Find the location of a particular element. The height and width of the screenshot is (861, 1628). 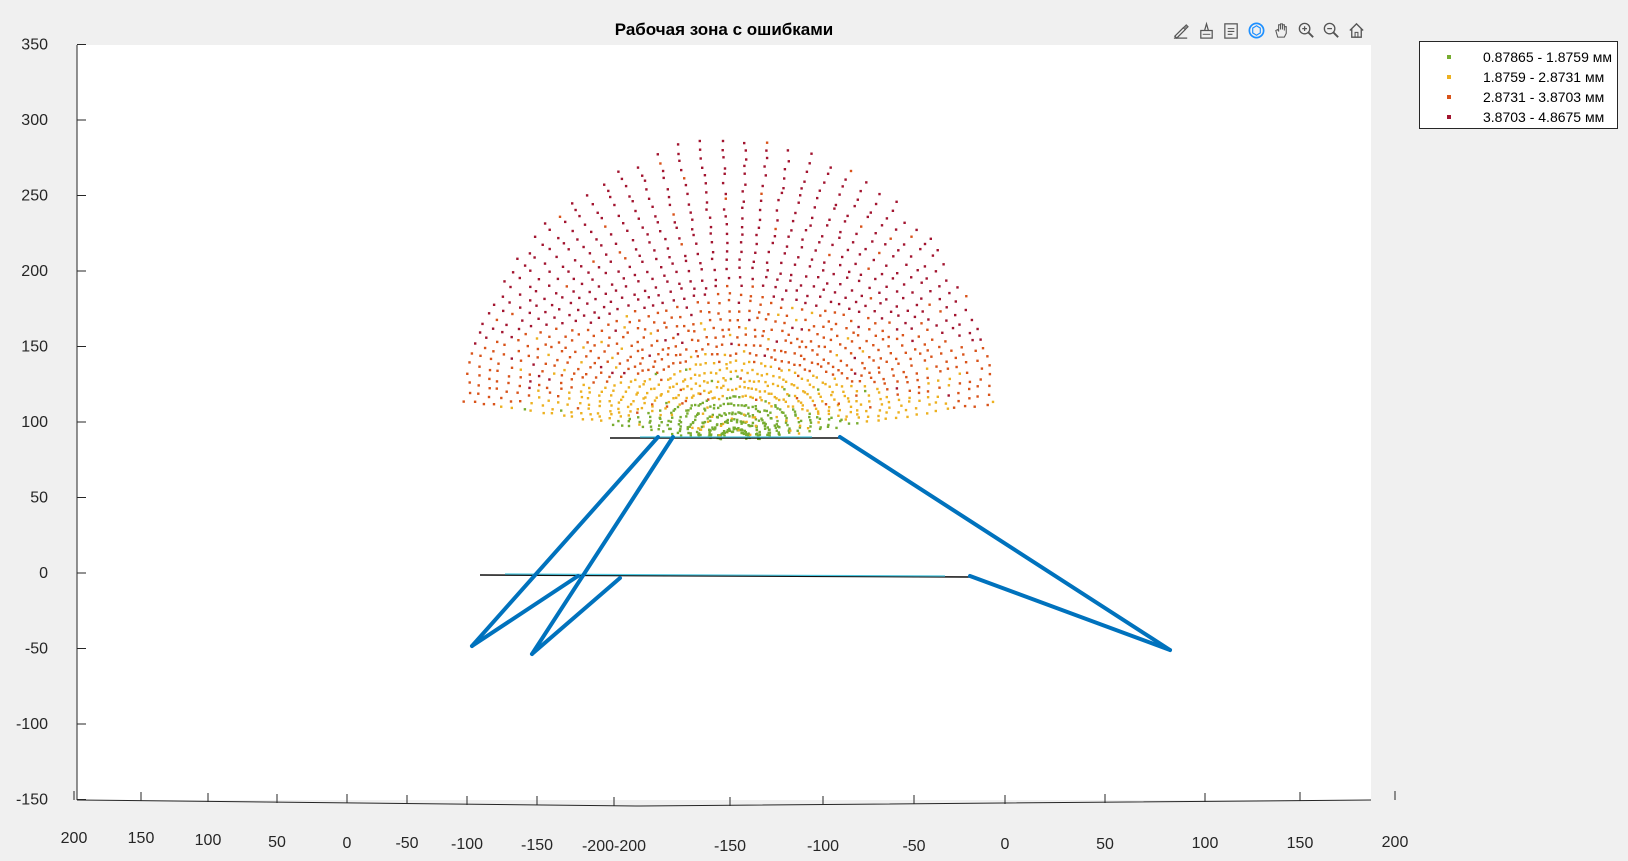

pan-button is located at coordinates (1281, 30).